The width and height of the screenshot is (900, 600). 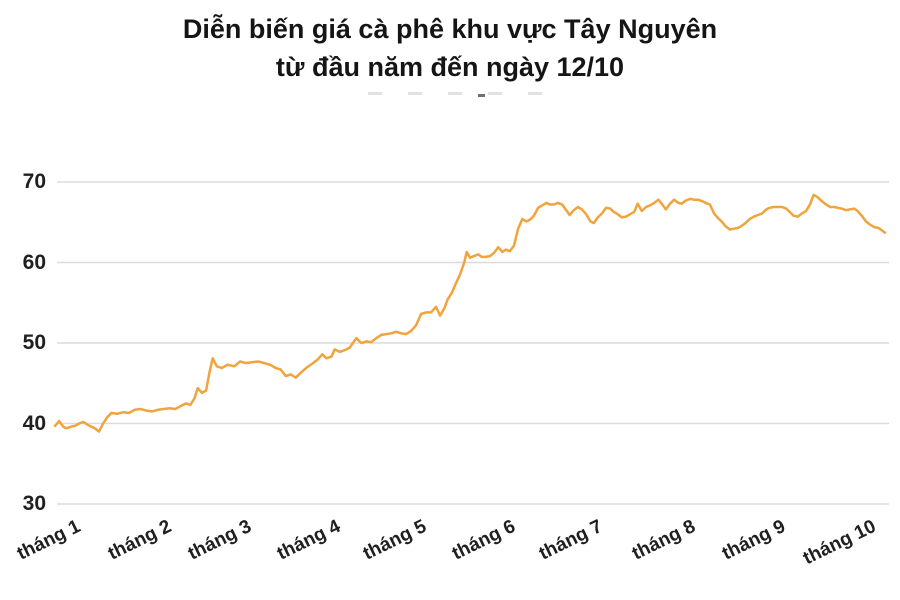 What do you see at coordinates (450, 67) in the screenshot?
I see `chart-title-line2: từ đầu năm đến ngày 12/10` at bounding box center [450, 67].